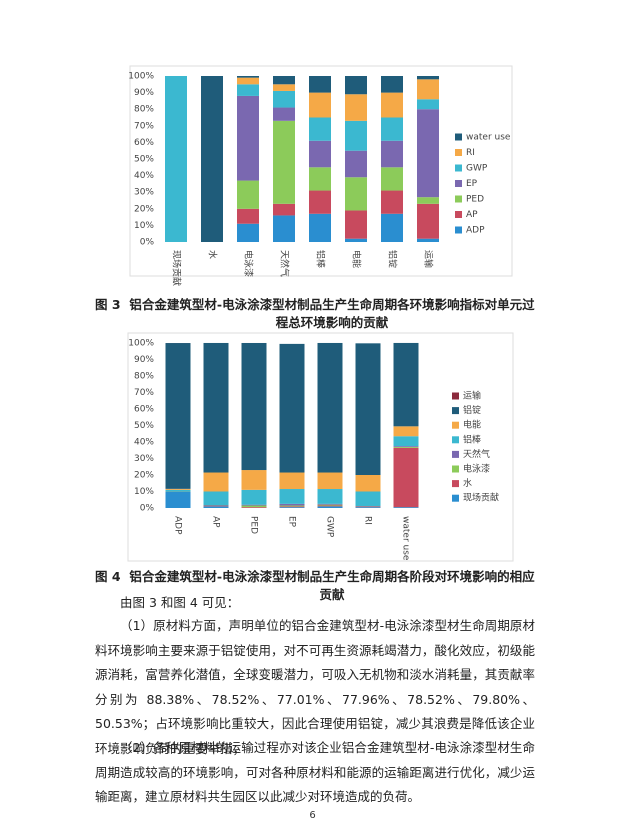 The width and height of the screenshot is (625, 840). Describe the element at coordinates (357, 259) in the screenshot. I see `x-tick-label: 电能` at that location.